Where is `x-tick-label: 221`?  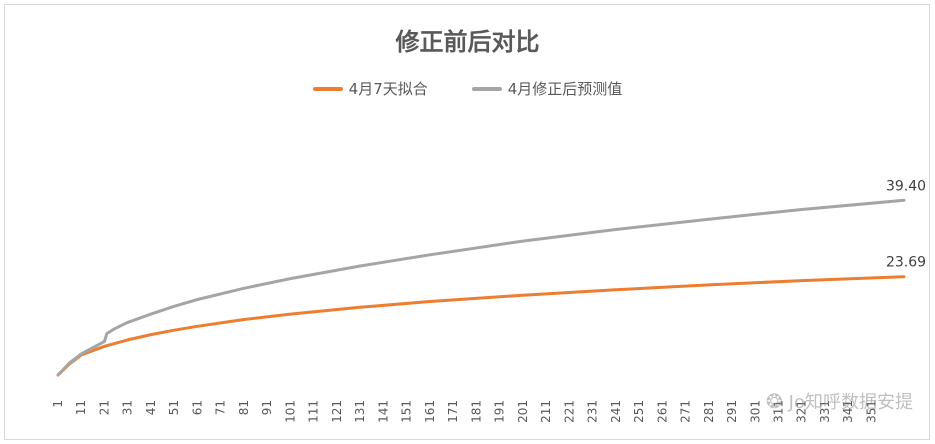 x-tick-label: 221 is located at coordinates (569, 411).